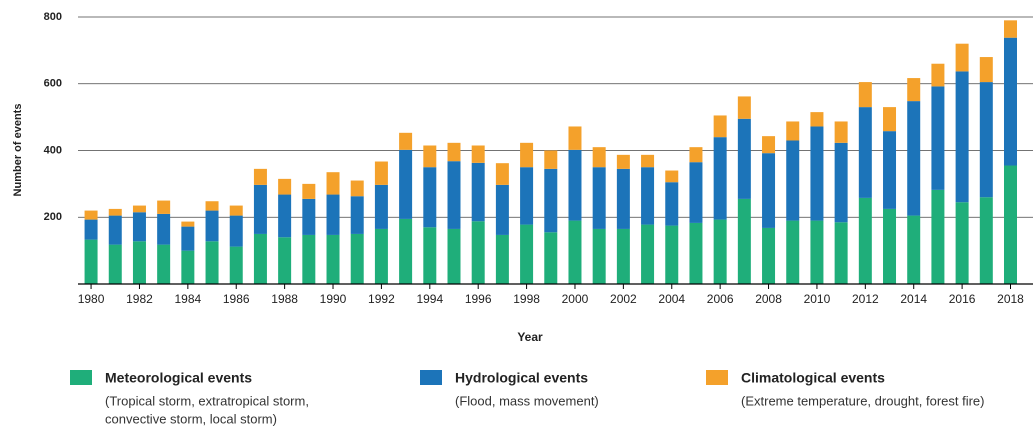  What do you see at coordinates (18, 150) in the screenshot?
I see `y-axis-label: Number of events` at bounding box center [18, 150].